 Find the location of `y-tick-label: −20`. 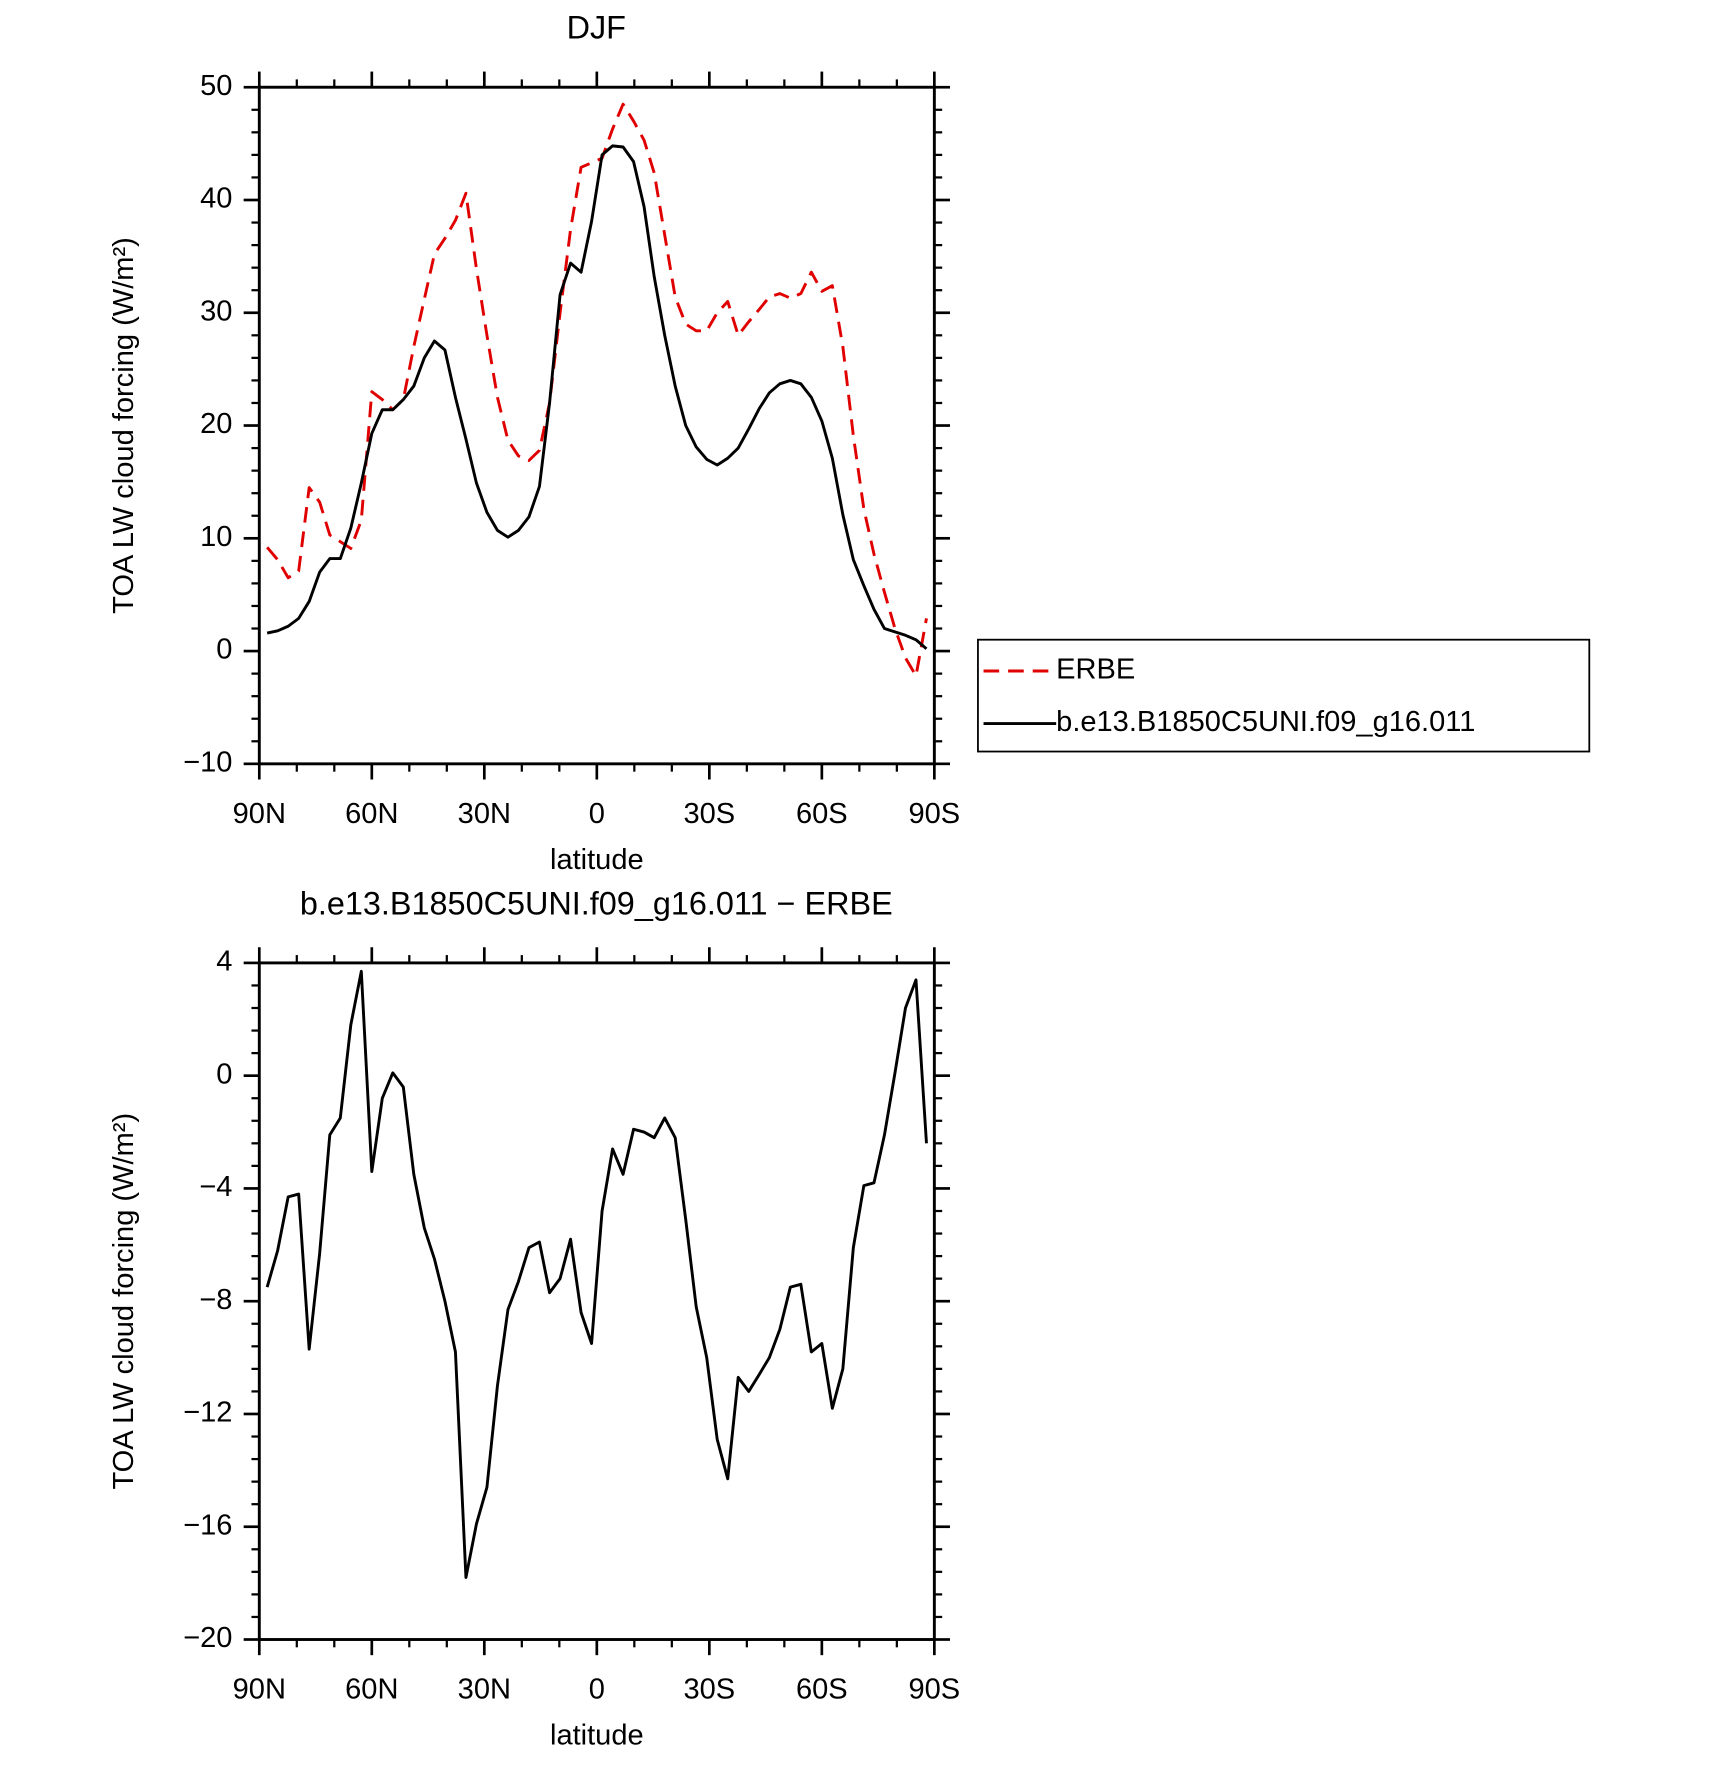

y-tick-label: −20 is located at coordinates (207, 1638).